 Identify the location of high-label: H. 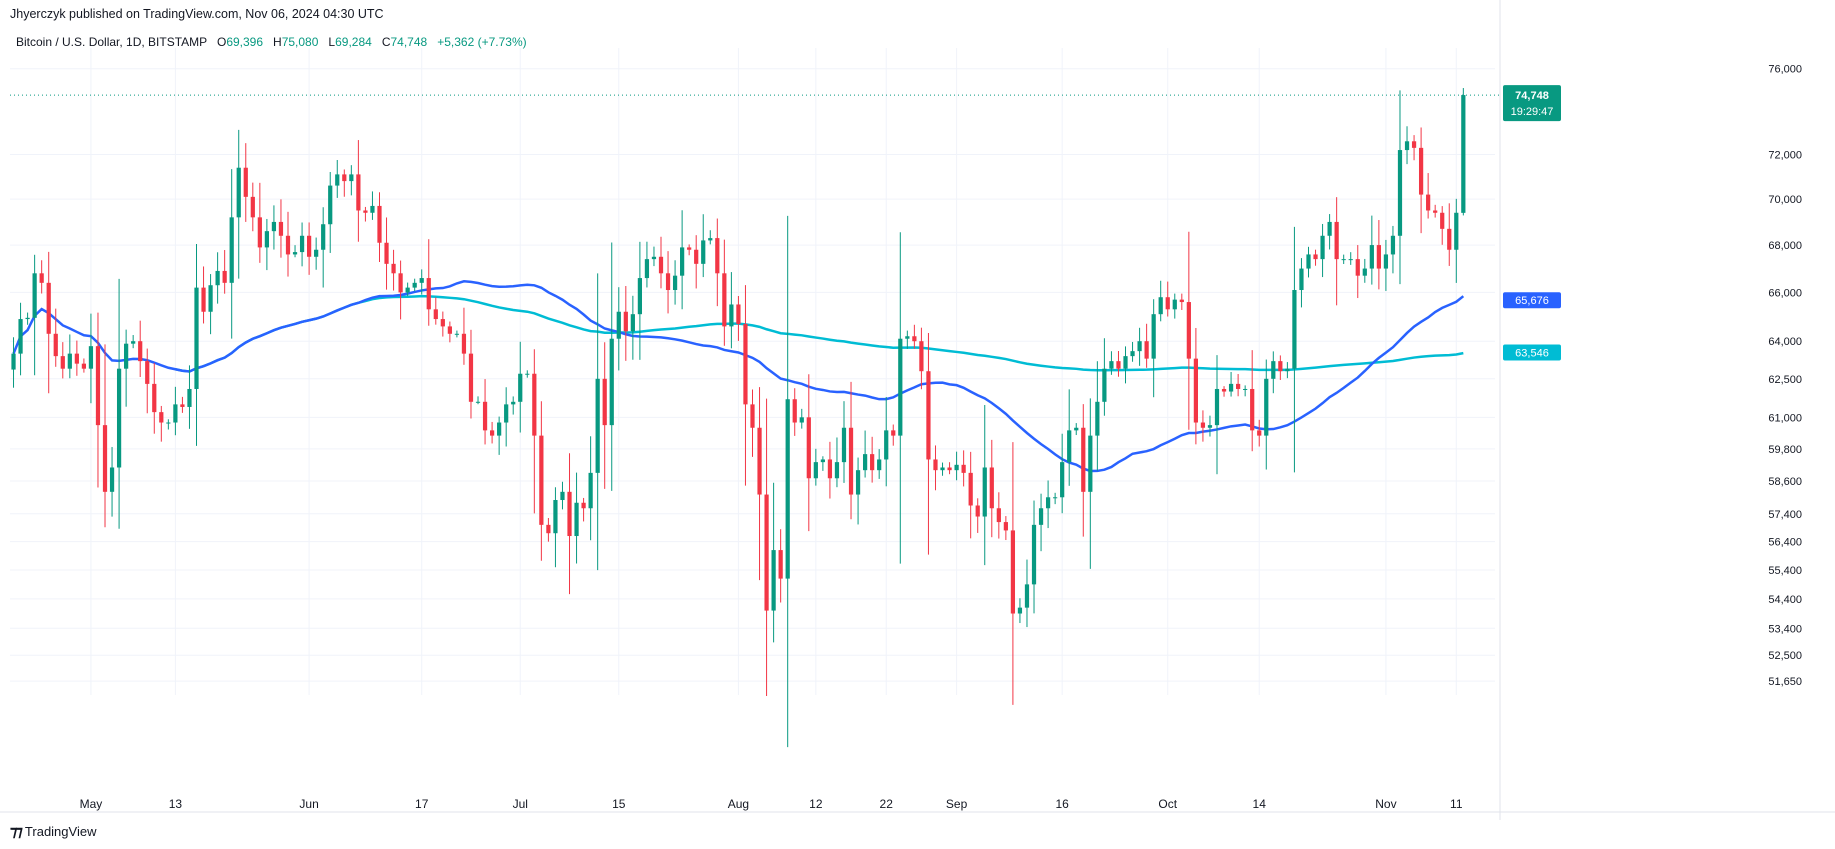
(277, 42).